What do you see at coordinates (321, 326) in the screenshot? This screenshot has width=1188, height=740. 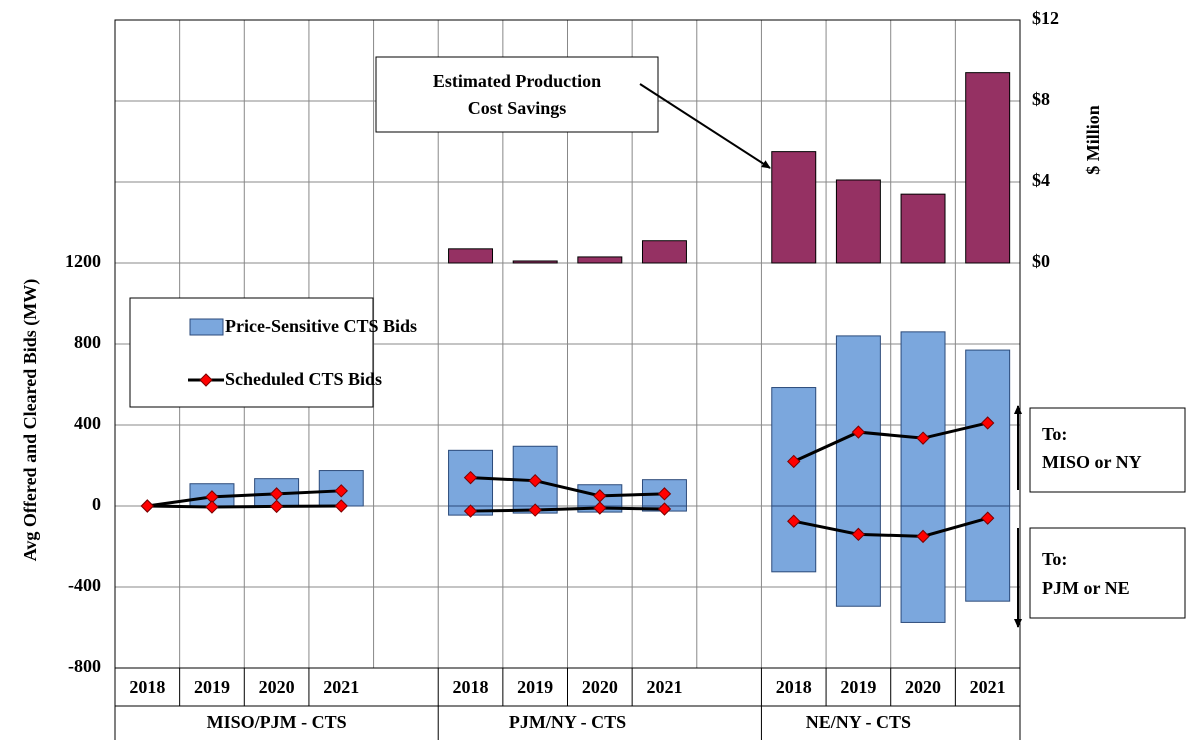 I see `legend-label: Price-Sensitive CTS Bids` at bounding box center [321, 326].